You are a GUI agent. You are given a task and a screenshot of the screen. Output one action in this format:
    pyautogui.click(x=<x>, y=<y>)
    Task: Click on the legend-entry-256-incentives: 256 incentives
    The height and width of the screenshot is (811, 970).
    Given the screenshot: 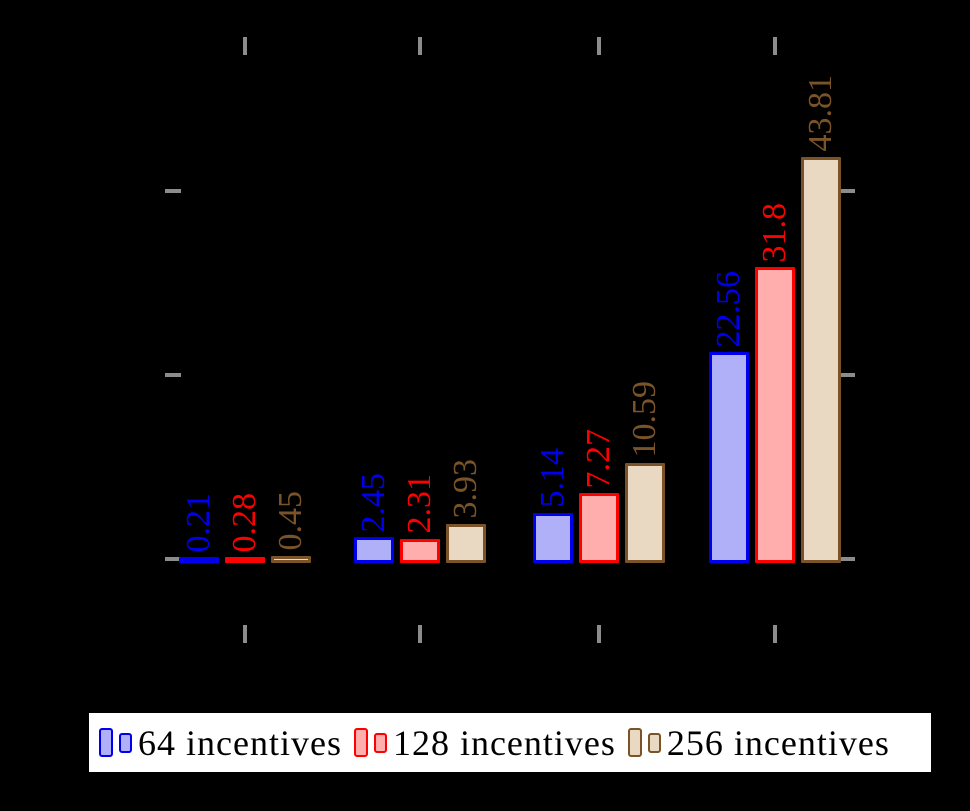 What is the action you would take?
    pyautogui.click(x=758, y=743)
    